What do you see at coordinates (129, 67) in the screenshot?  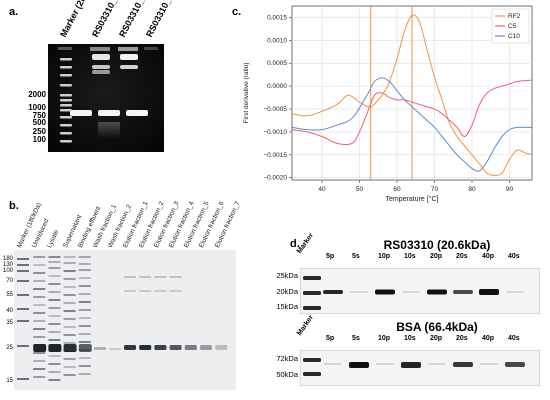 I see `gel-band-upper` at bounding box center [129, 67].